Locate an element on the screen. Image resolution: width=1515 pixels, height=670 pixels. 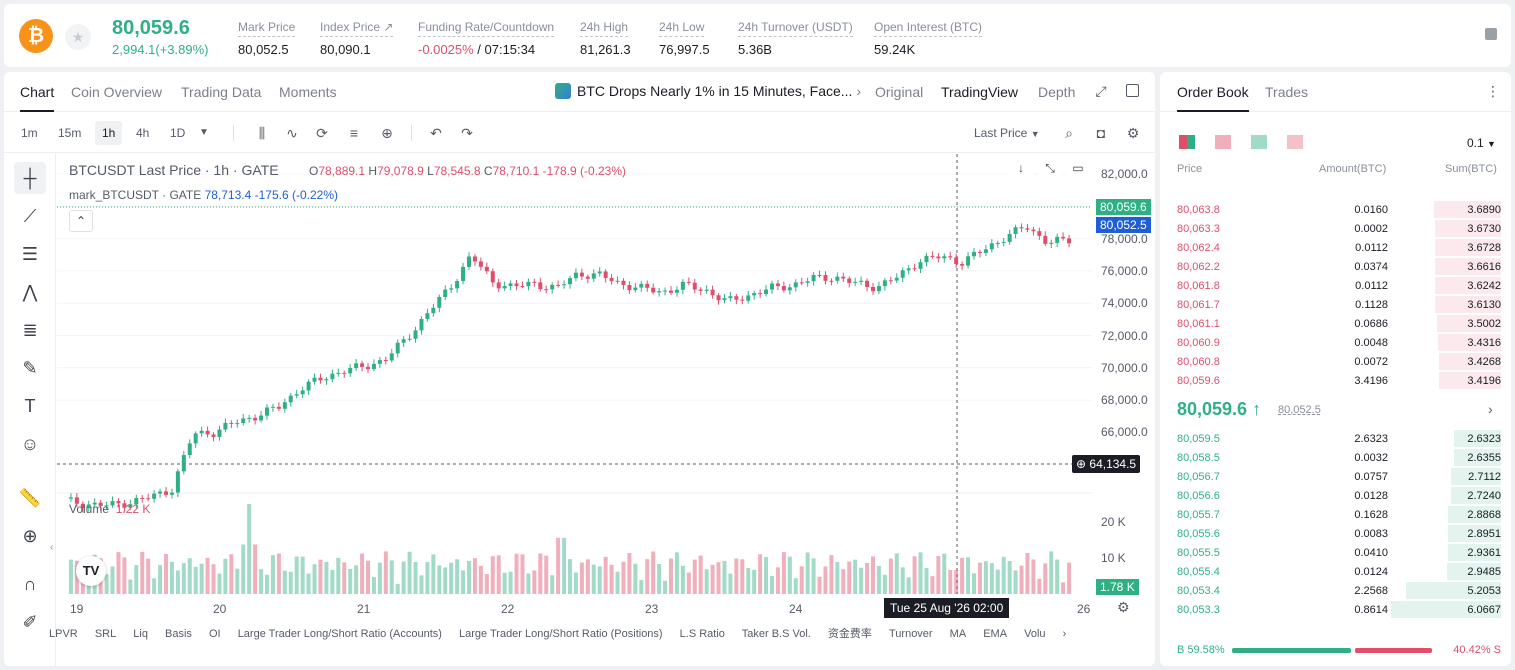
view-asks-icon is located at coordinates (1223, 142).